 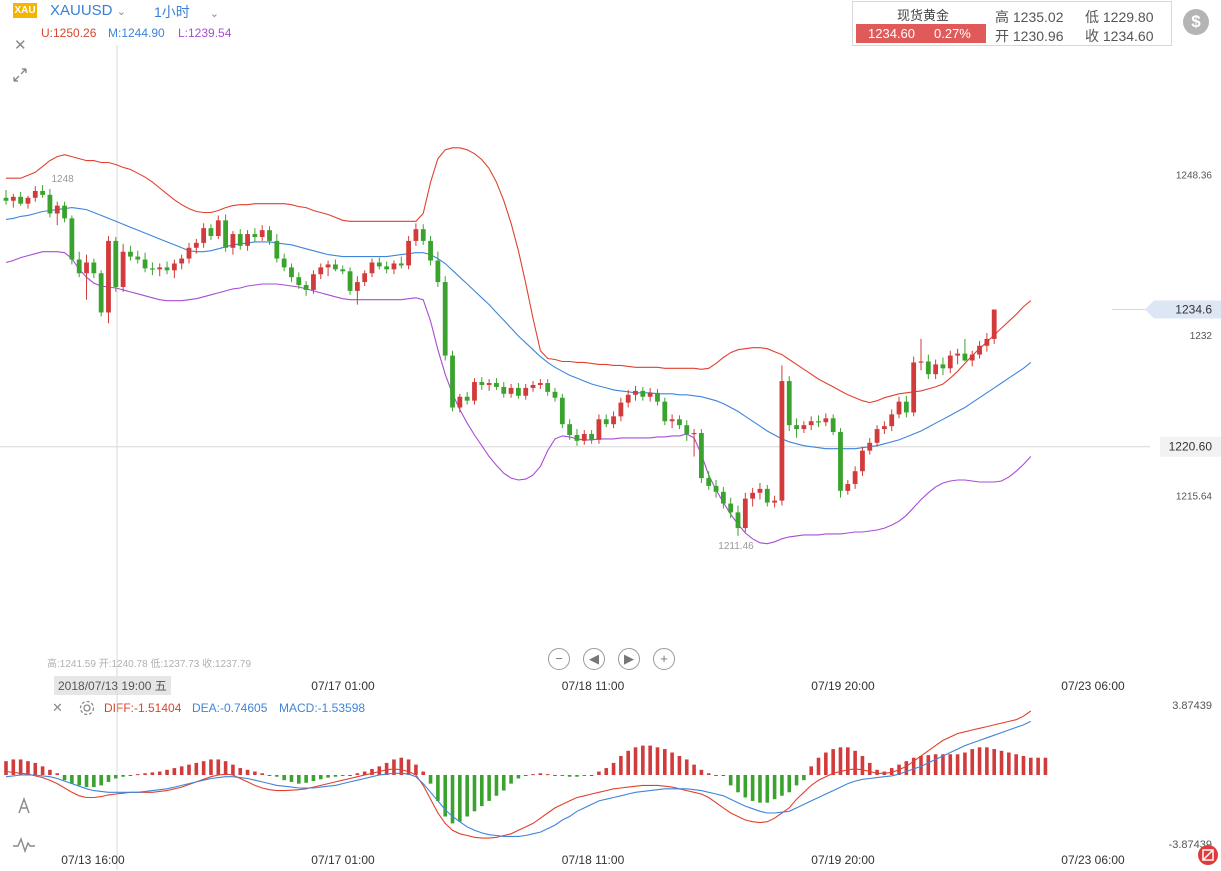 What do you see at coordinates (1193, 310) in the screenshot?
I see `last-price-label: 1234.6` at bounding box center [1193, 310].